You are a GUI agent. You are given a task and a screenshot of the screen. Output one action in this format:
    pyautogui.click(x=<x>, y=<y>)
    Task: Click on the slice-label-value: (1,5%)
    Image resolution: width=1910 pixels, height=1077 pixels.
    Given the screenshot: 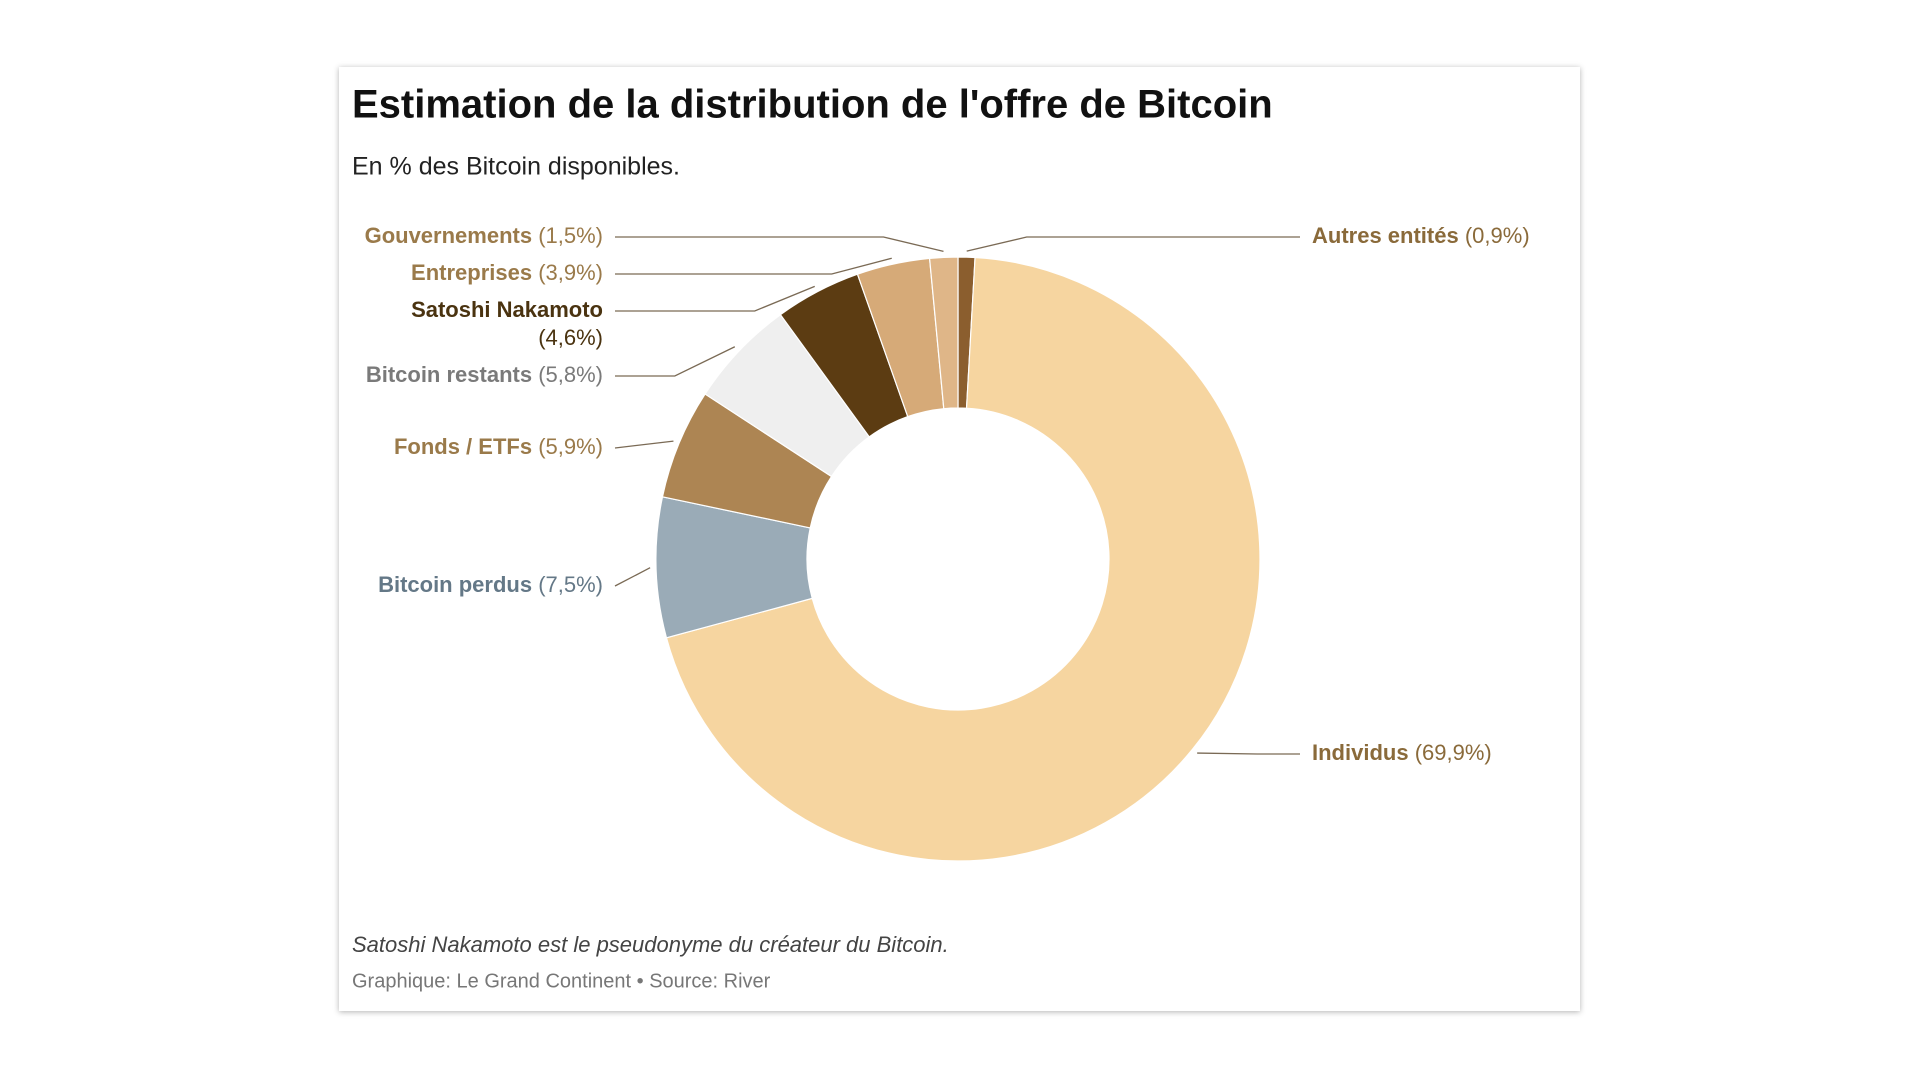 What is the action you would take?
    pyautogui.click(x=570, y=235)
    